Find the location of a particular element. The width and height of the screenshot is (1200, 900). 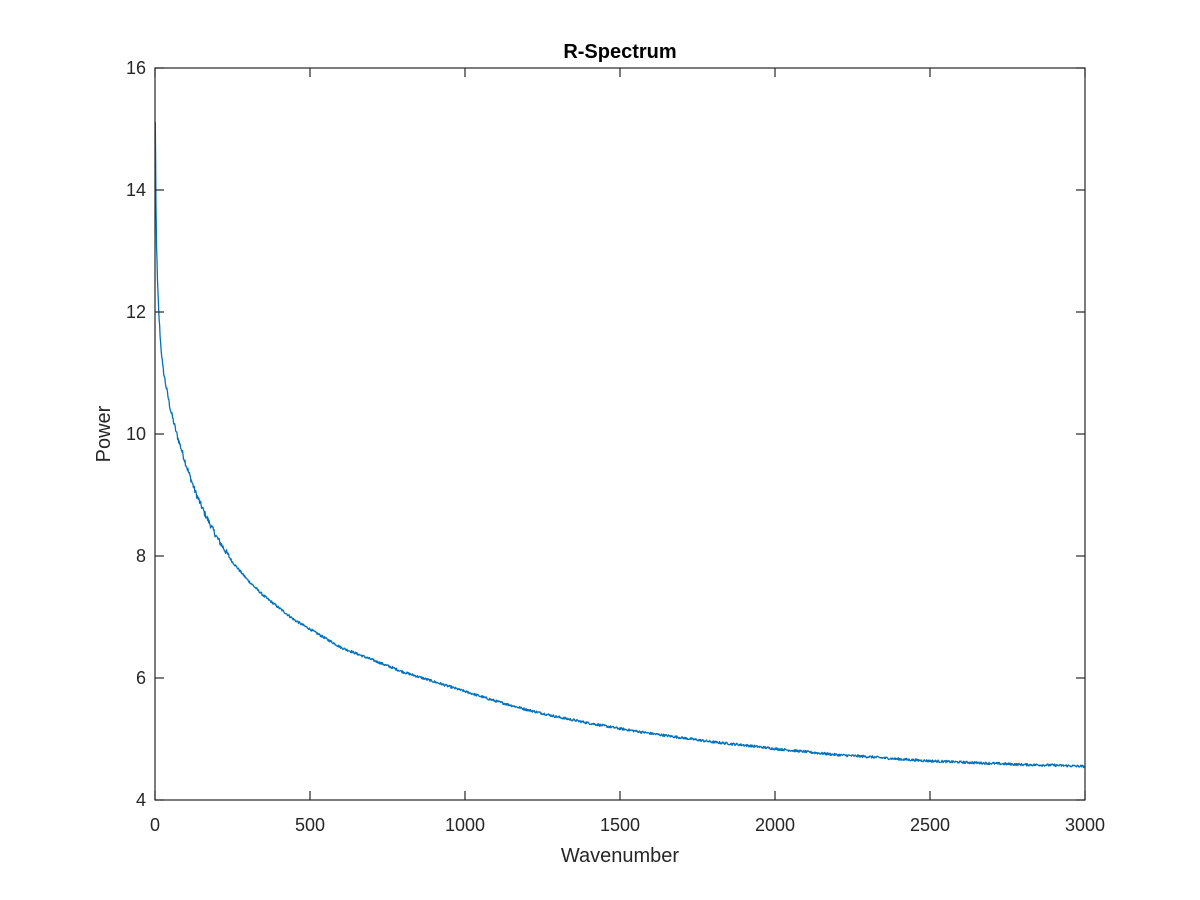

x-tick-label: 0 is located at coordinates (155, 825).